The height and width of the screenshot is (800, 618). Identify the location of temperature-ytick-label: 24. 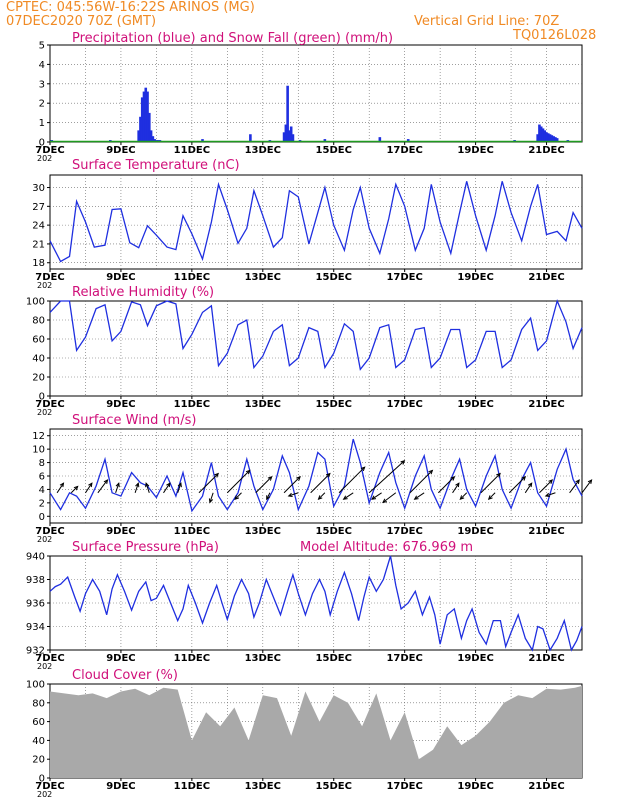
(38, 226).